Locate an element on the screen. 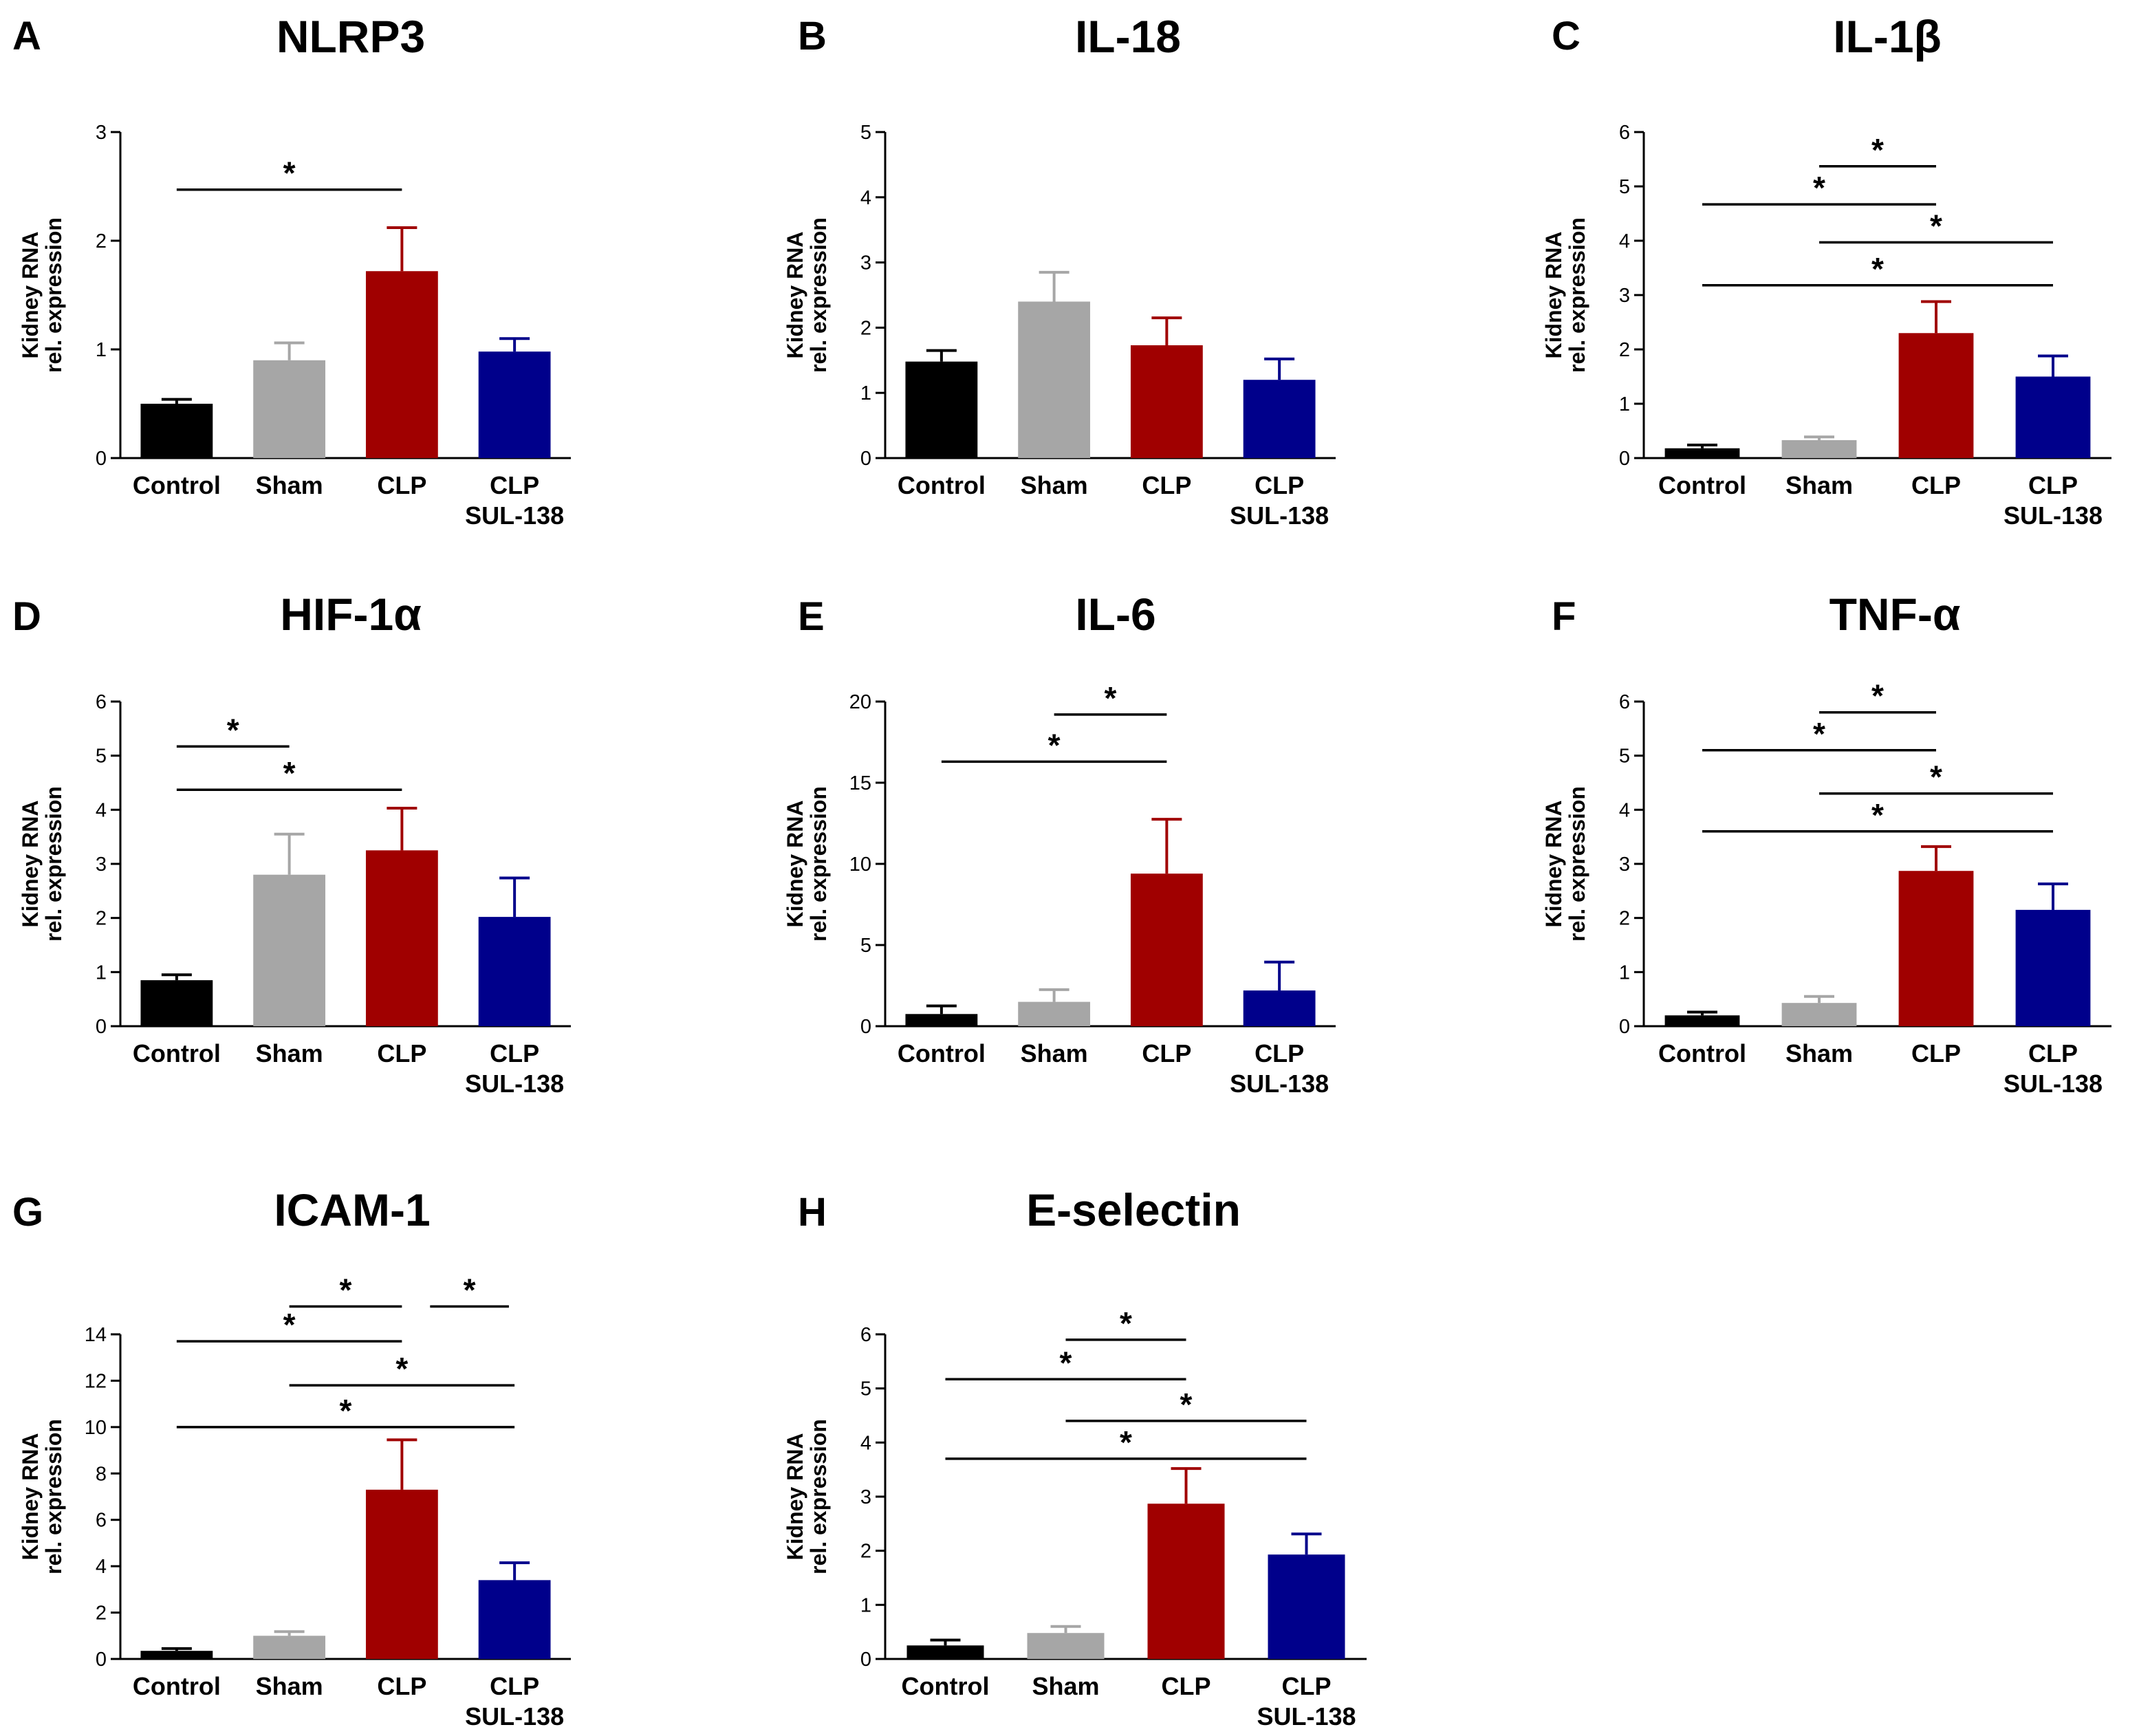 This screenshot has width=2139, height=1736. y-tick-label: 12 is located at coordinates (96, 1381).